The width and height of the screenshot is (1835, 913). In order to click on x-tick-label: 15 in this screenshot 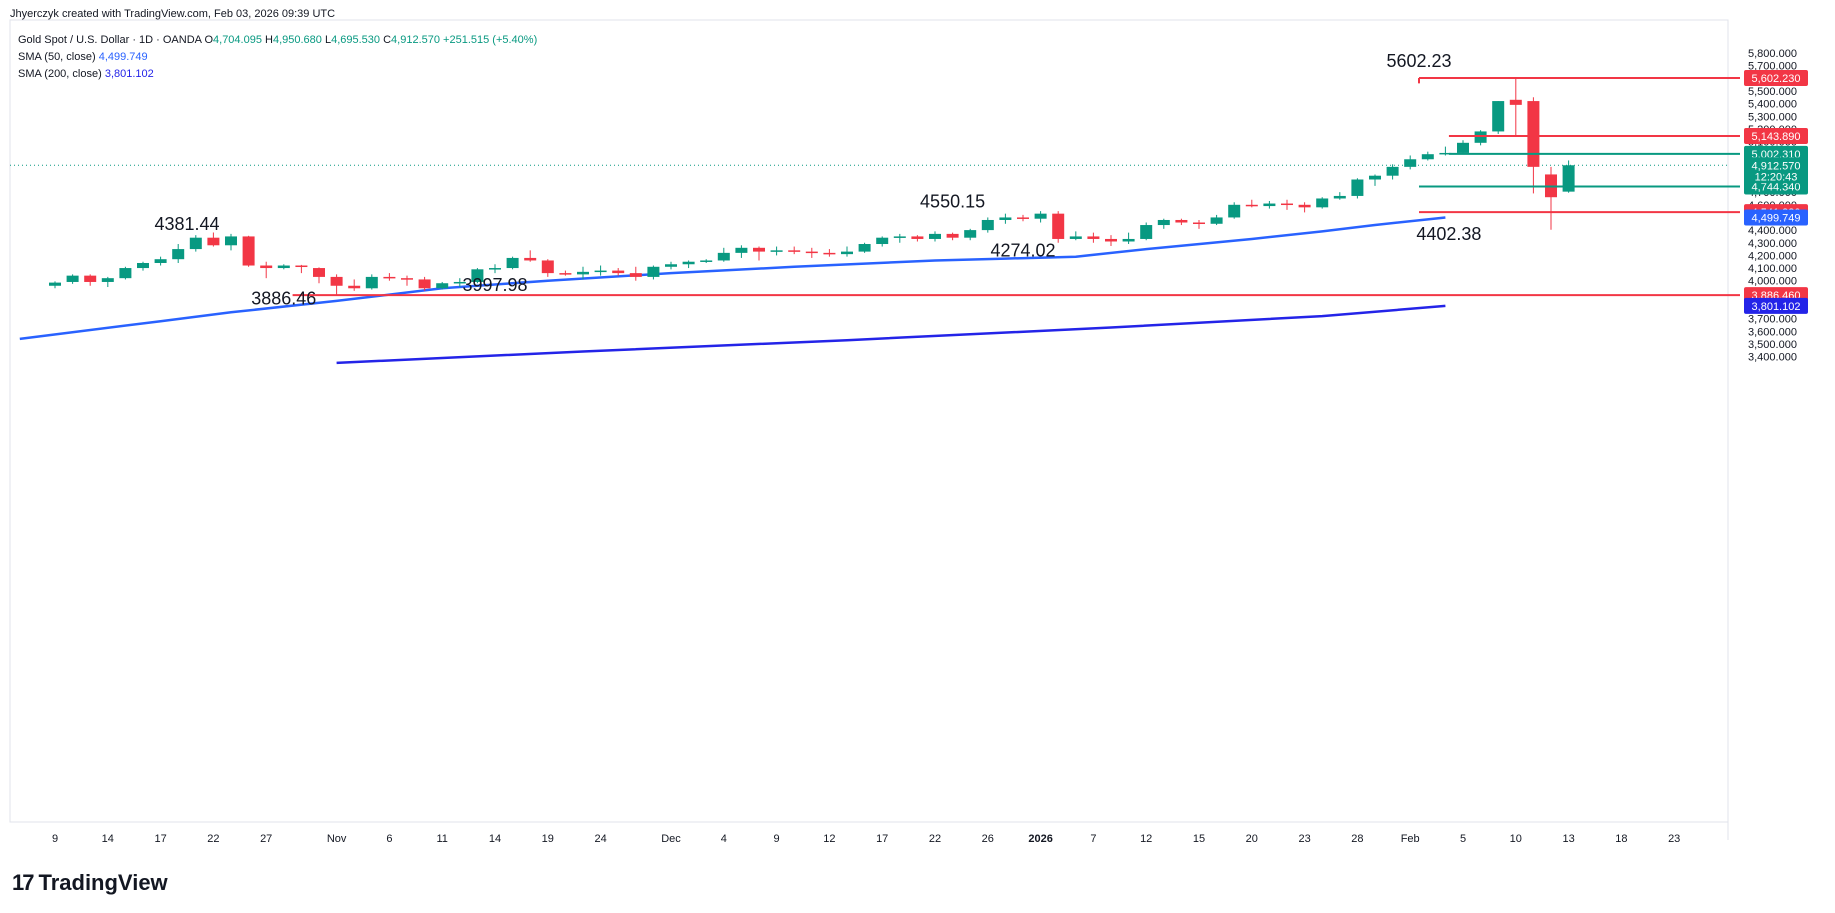, I will do `click(1199, 839)`.